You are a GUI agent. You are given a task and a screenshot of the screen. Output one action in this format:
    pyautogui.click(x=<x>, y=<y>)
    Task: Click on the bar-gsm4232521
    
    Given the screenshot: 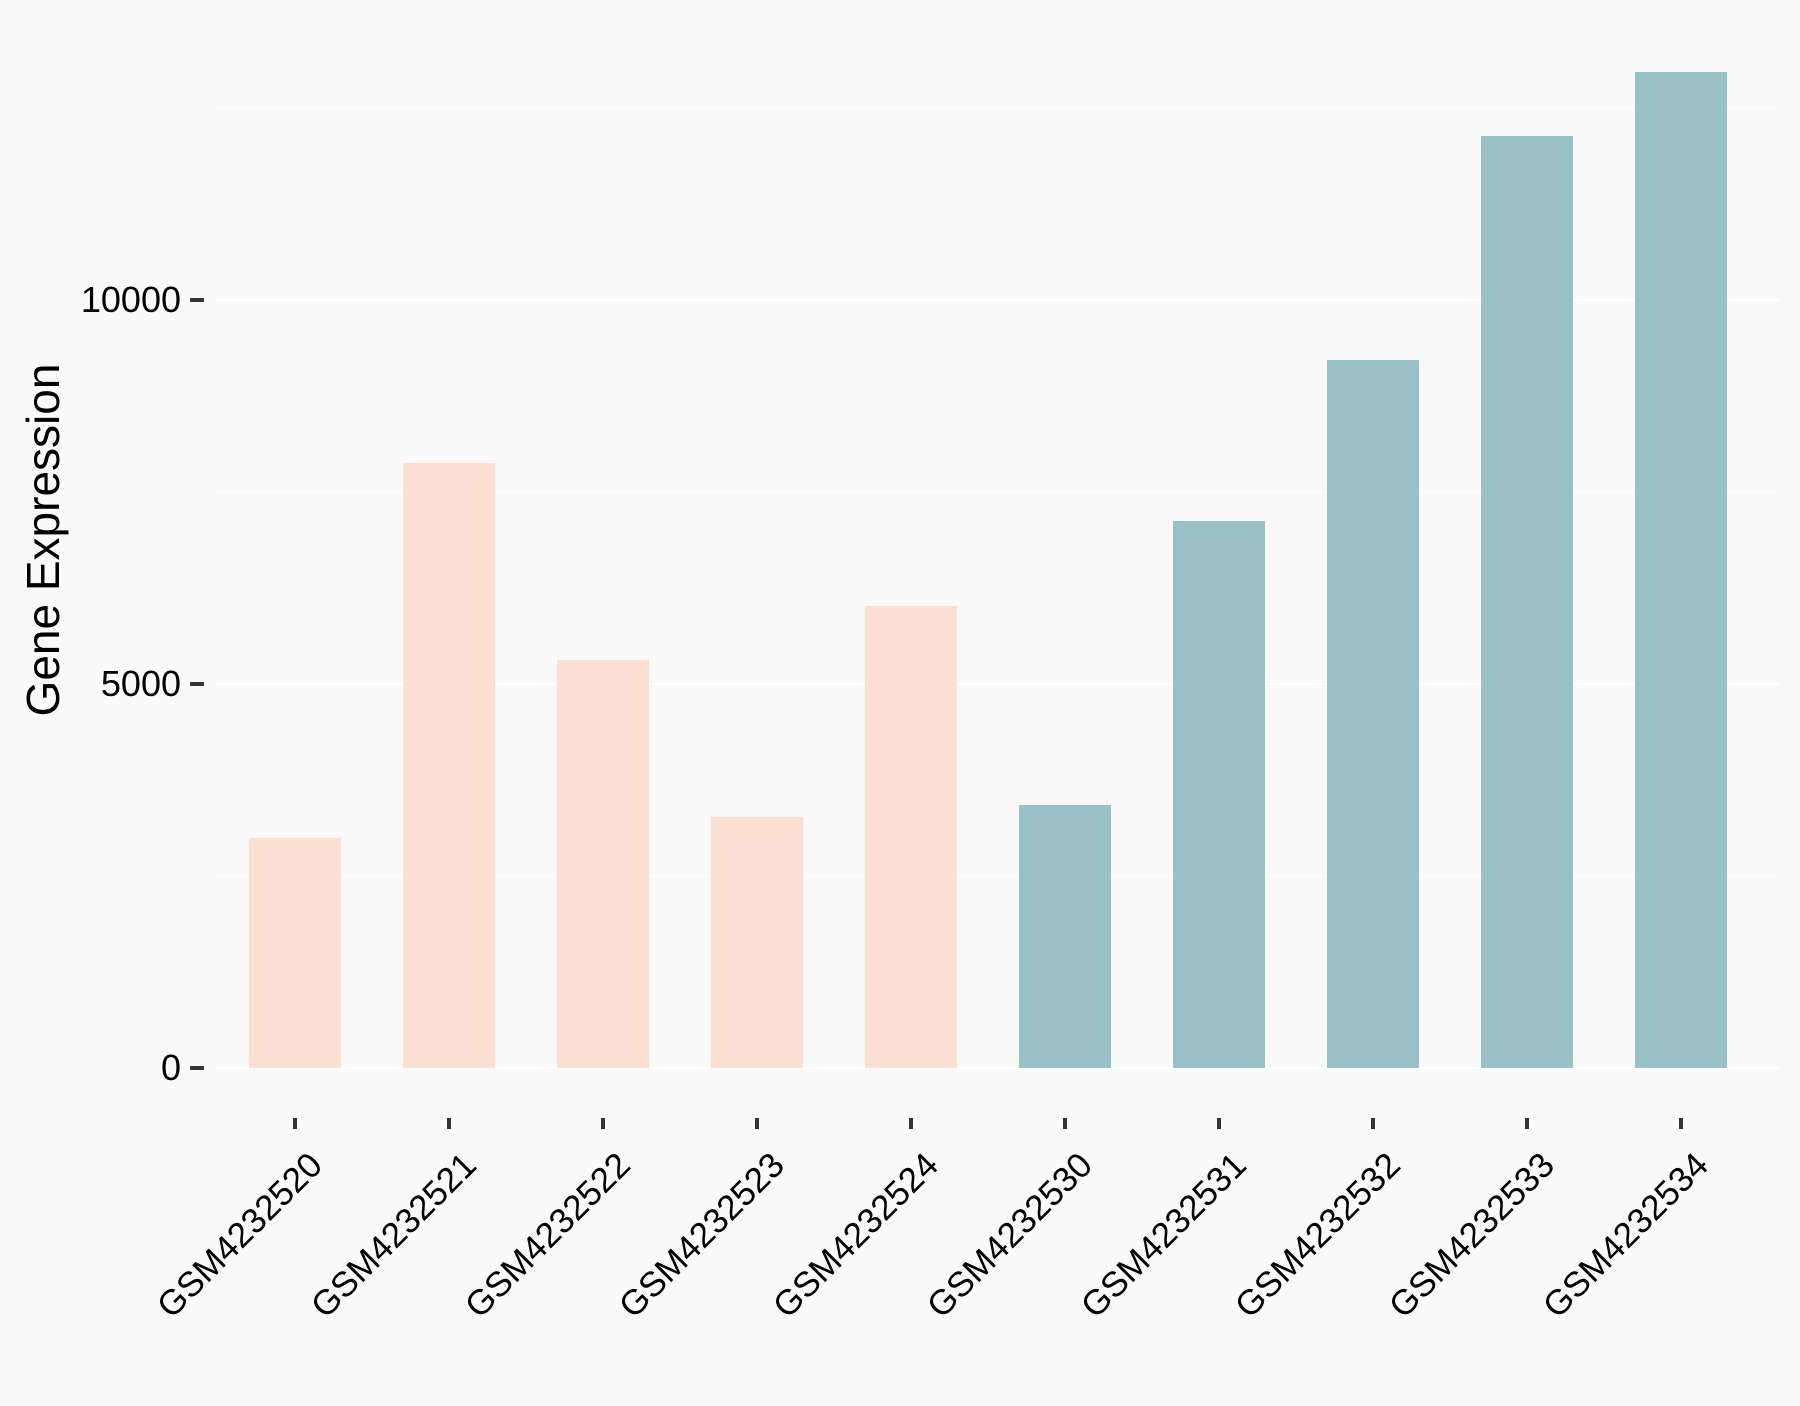 What is the action you would take?
    pyautogui.click(x=449, y=765)
    